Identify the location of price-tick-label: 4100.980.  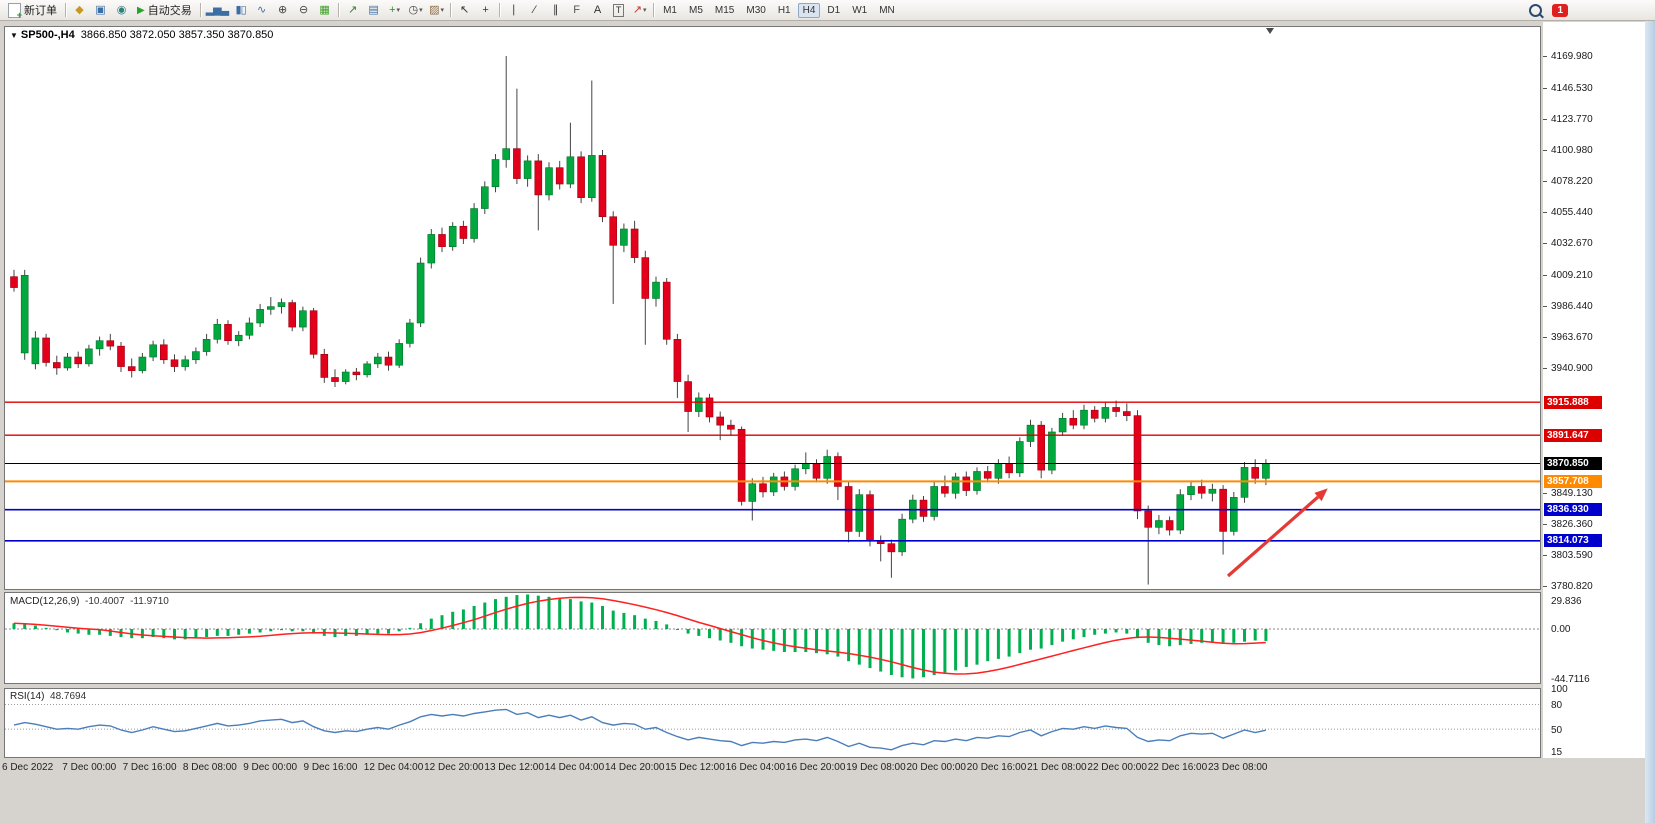
(1572, 150).